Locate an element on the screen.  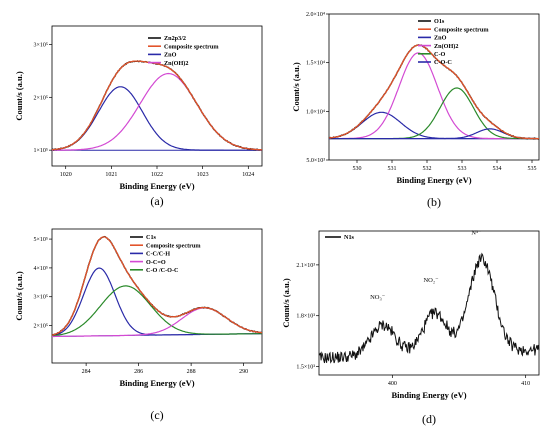
legend-label: C-C/C-H is located at coordinates (158, 254).